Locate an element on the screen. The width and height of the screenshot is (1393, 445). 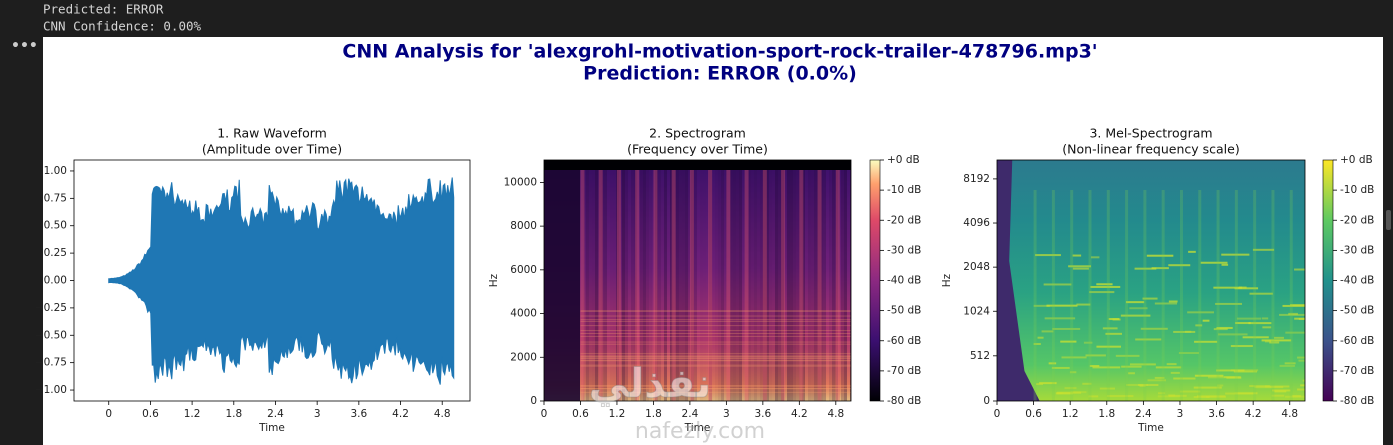
y-tick-label: 4000 is located at coordinates (523, 314).